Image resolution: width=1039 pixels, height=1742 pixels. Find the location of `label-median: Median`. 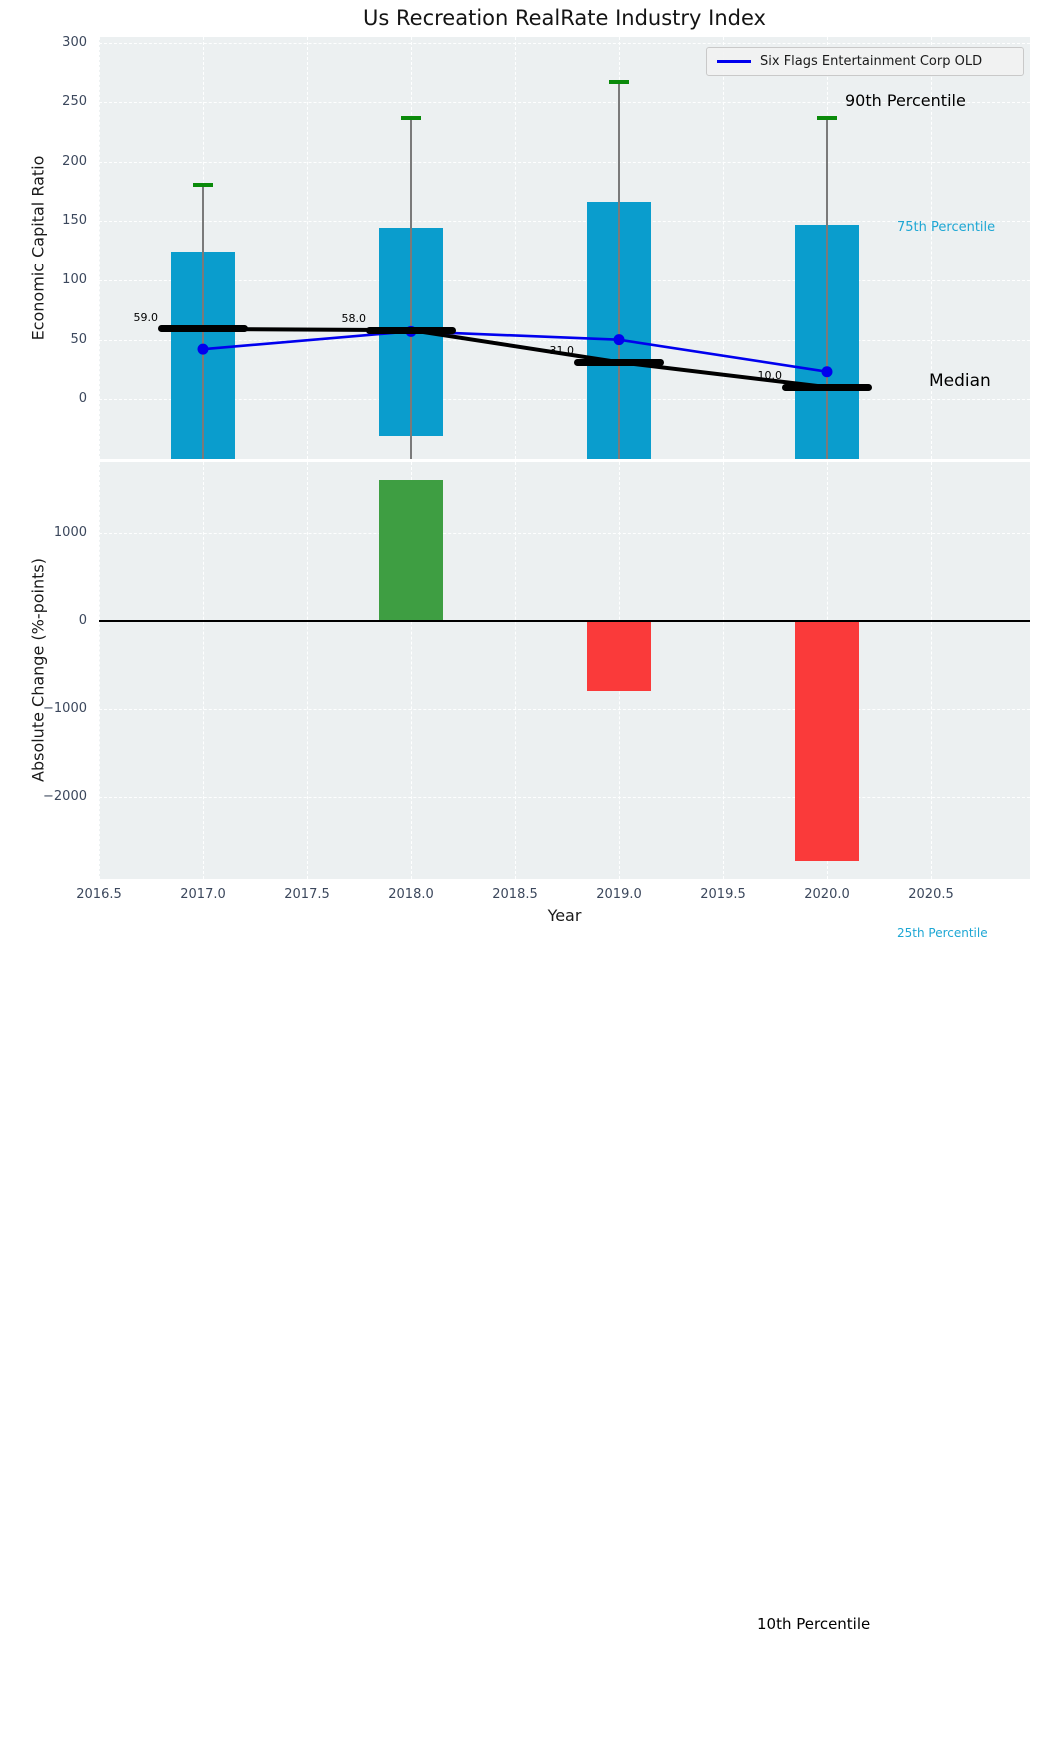

label-median: Median is located at coordinates (960, 381).